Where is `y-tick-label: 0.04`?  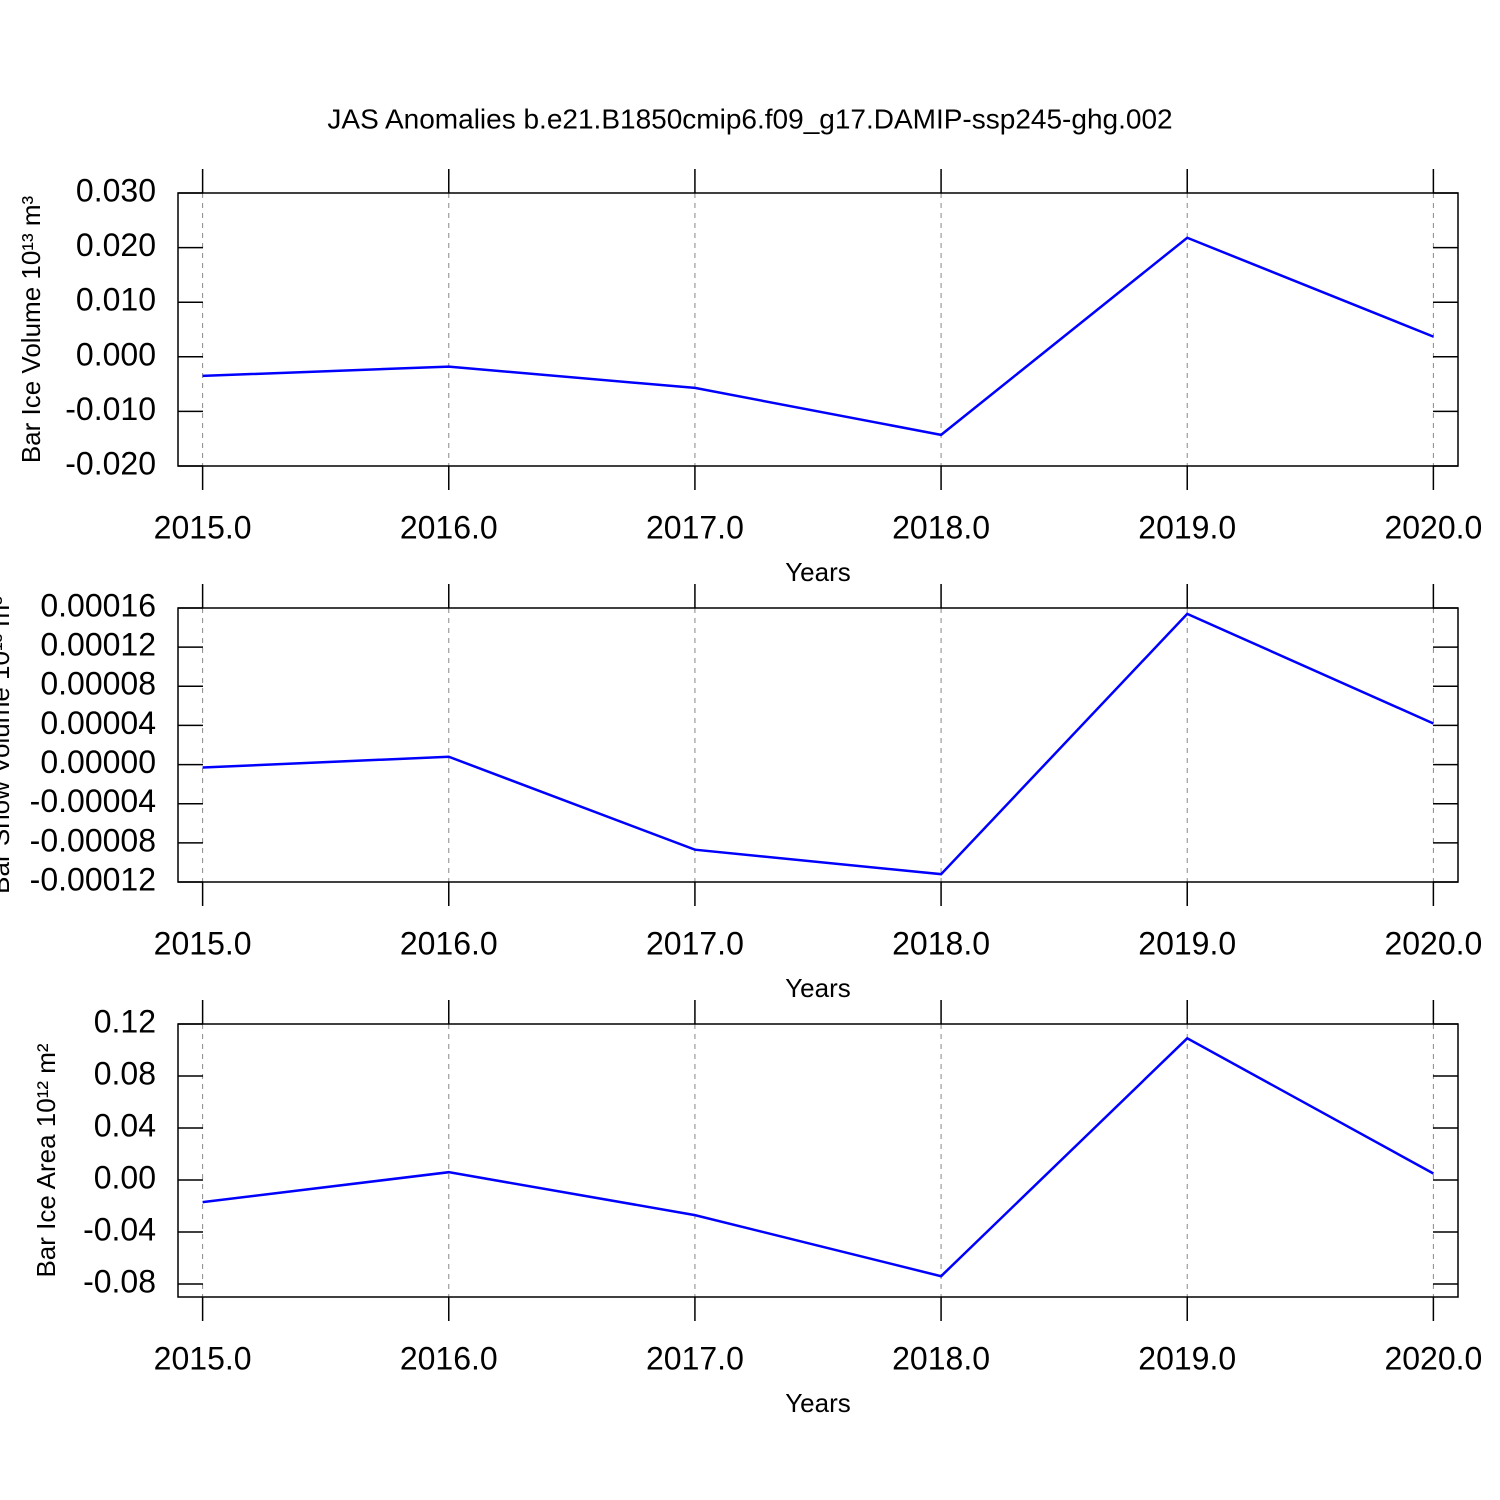 y-tick-label: 0.04 is located at coordinates (125, 1125).